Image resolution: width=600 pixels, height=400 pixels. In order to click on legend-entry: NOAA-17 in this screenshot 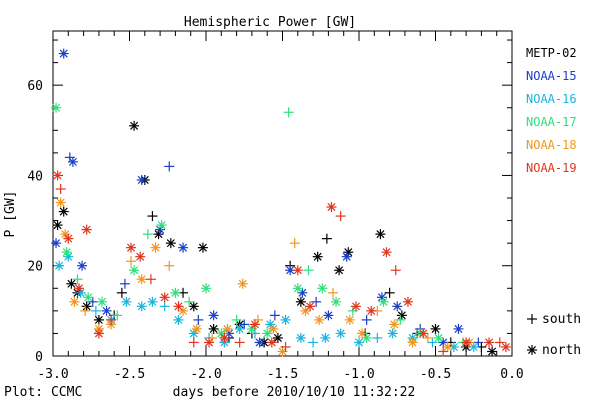, I will do `click(551, 122)`.